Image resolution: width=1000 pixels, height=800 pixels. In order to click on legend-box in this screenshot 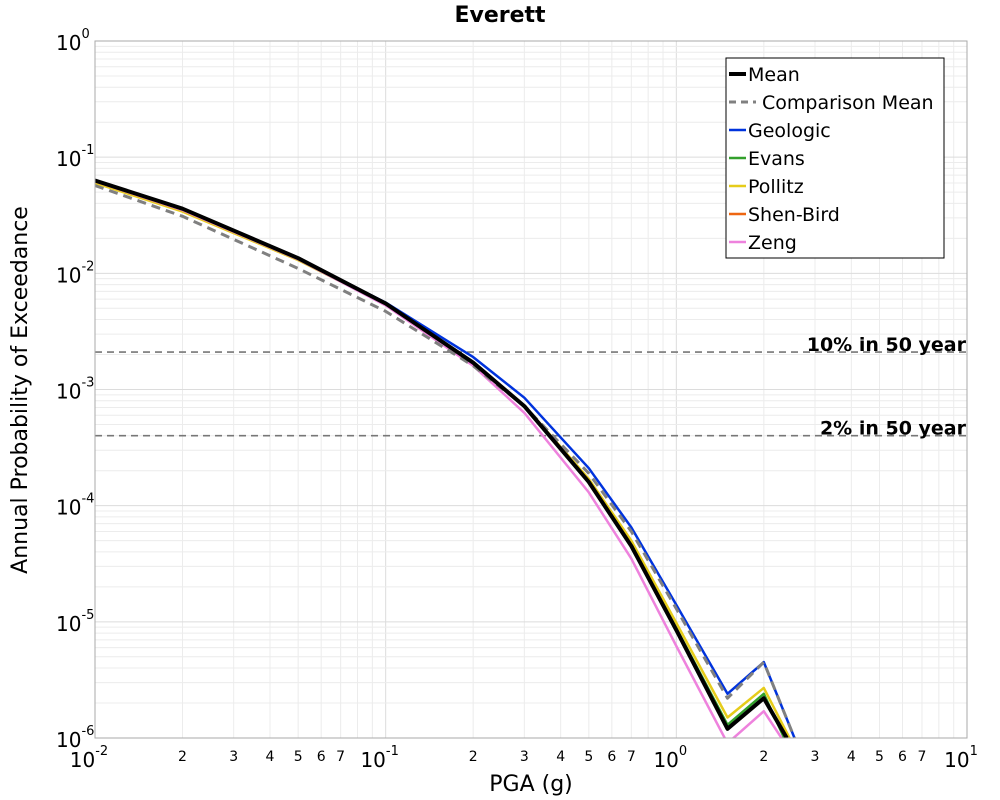, I will do `click(835, 158)`.